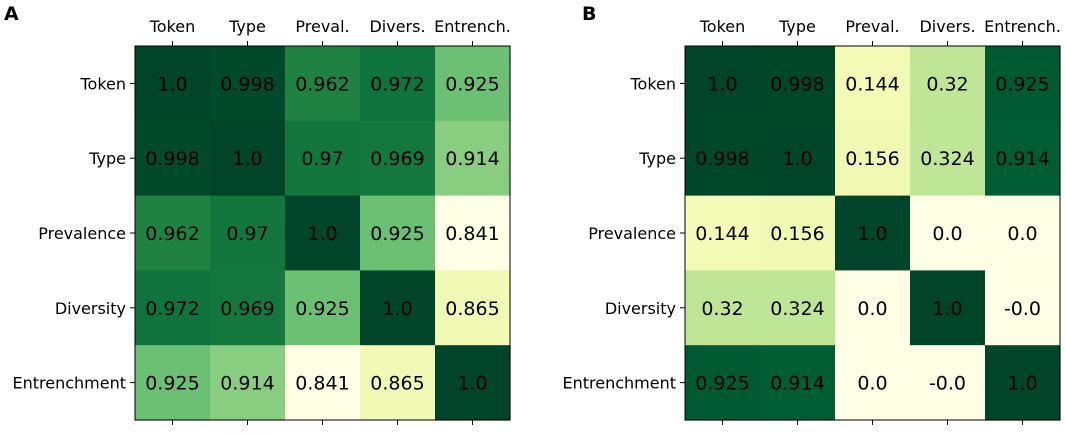 The width and height of the screenshot is (1065, 433). I want to click on cell-value-label: 0.156, so click(797, 234).